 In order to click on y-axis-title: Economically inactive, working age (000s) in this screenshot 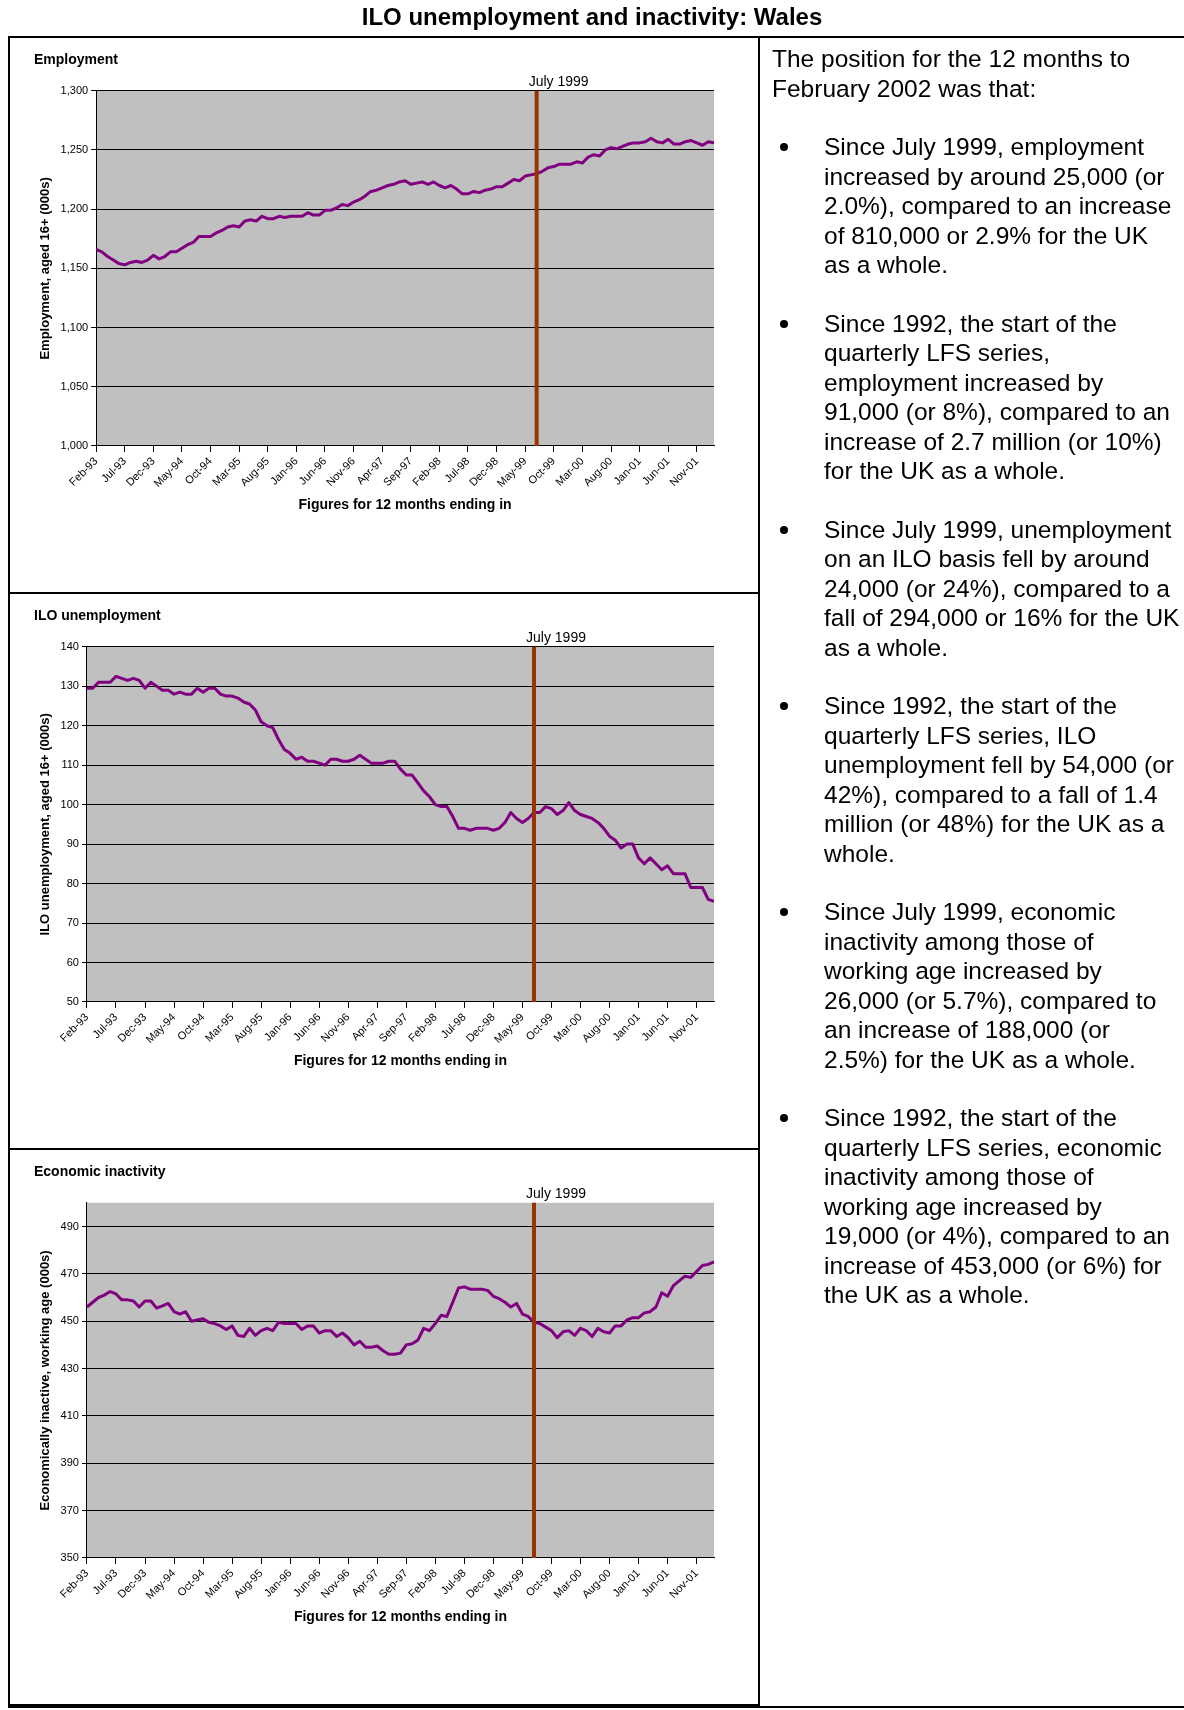, I will do `click(45, 1380)`.